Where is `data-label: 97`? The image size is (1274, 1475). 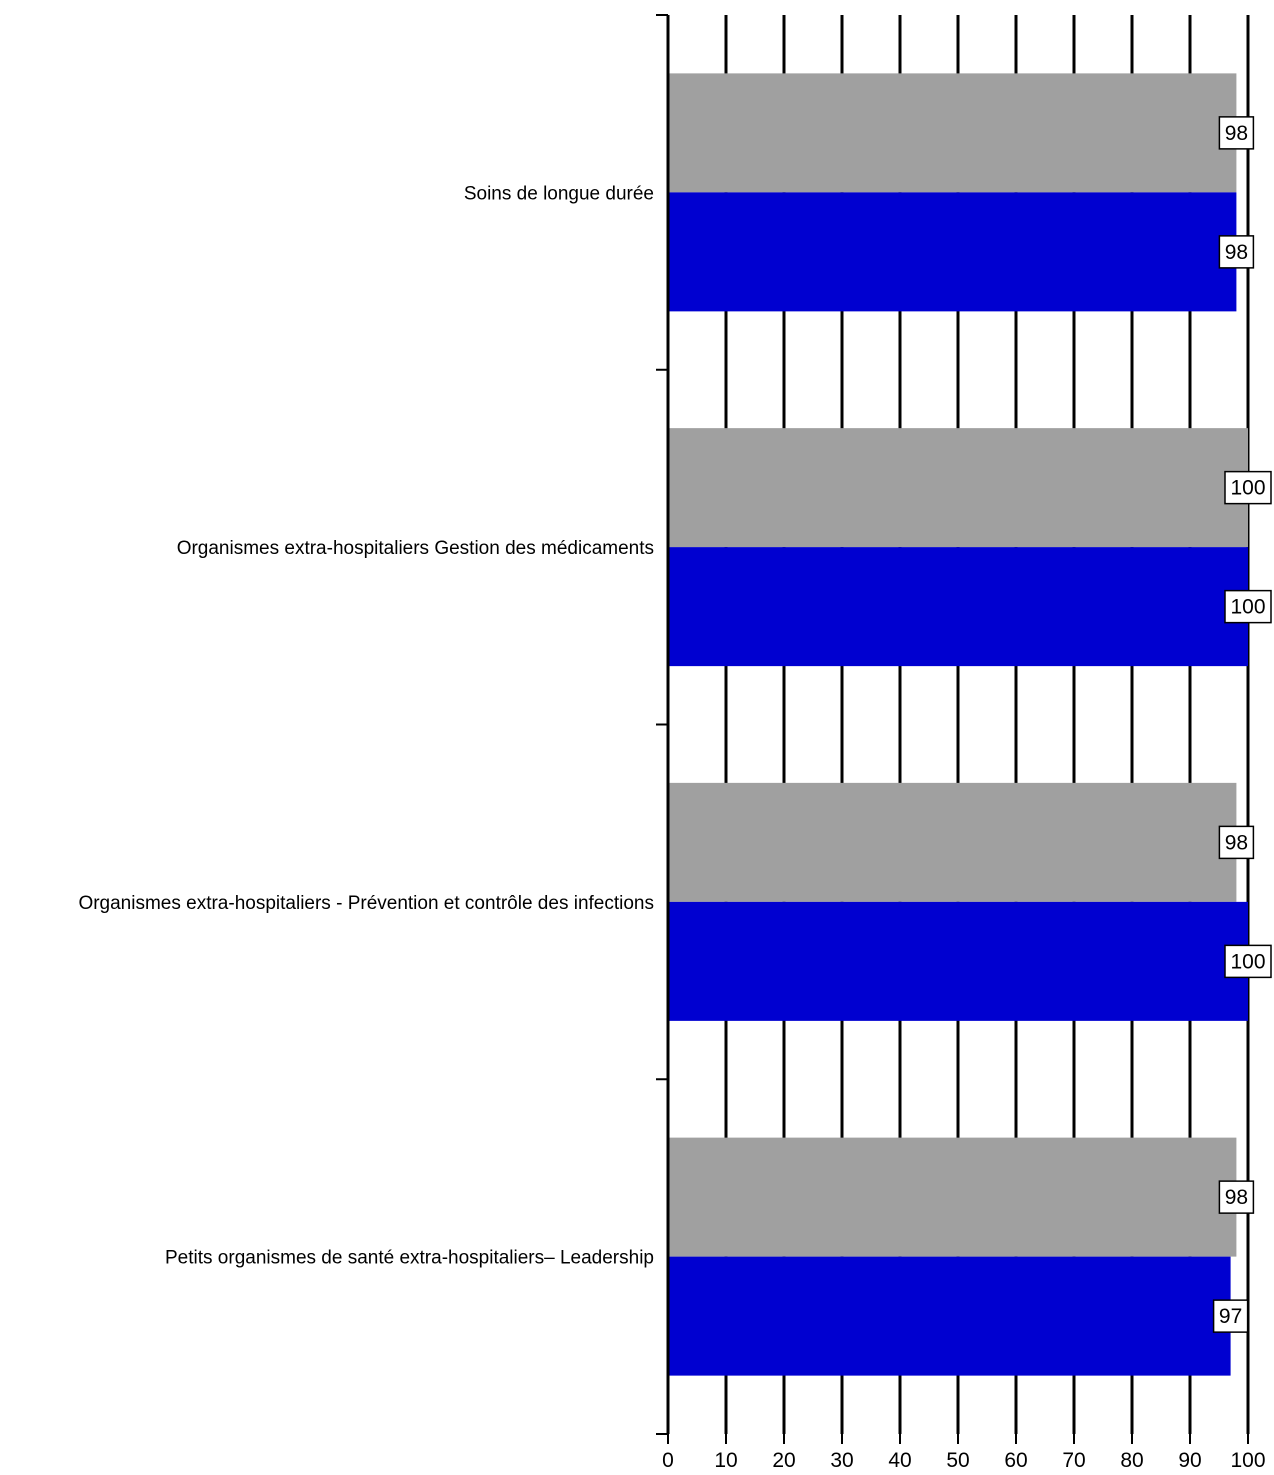
data-label: 97 is located at coordinates (1230, 1316).